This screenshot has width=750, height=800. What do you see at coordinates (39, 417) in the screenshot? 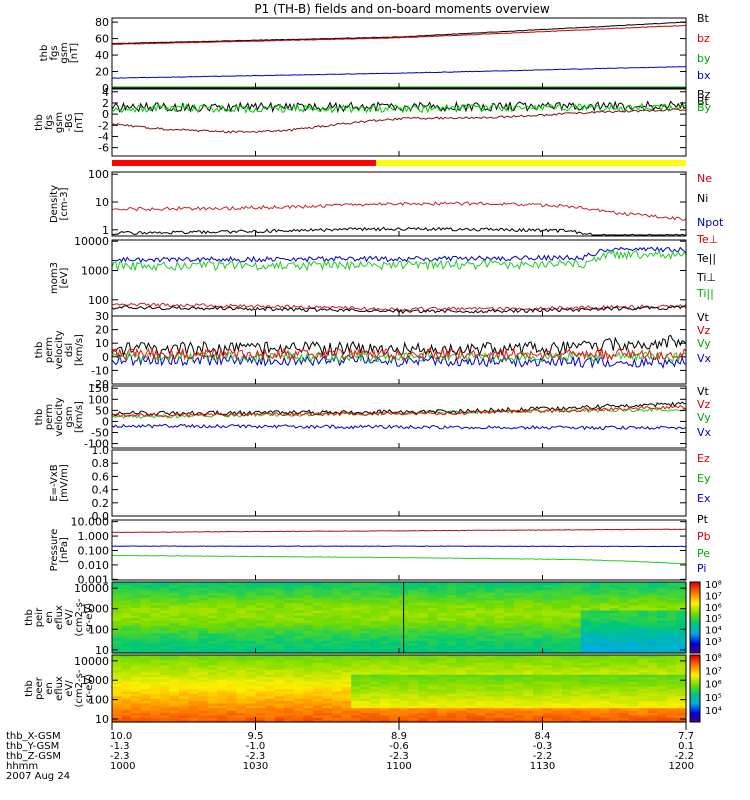
I see `y-axis-label: thb` at bounding box center [39, 417].